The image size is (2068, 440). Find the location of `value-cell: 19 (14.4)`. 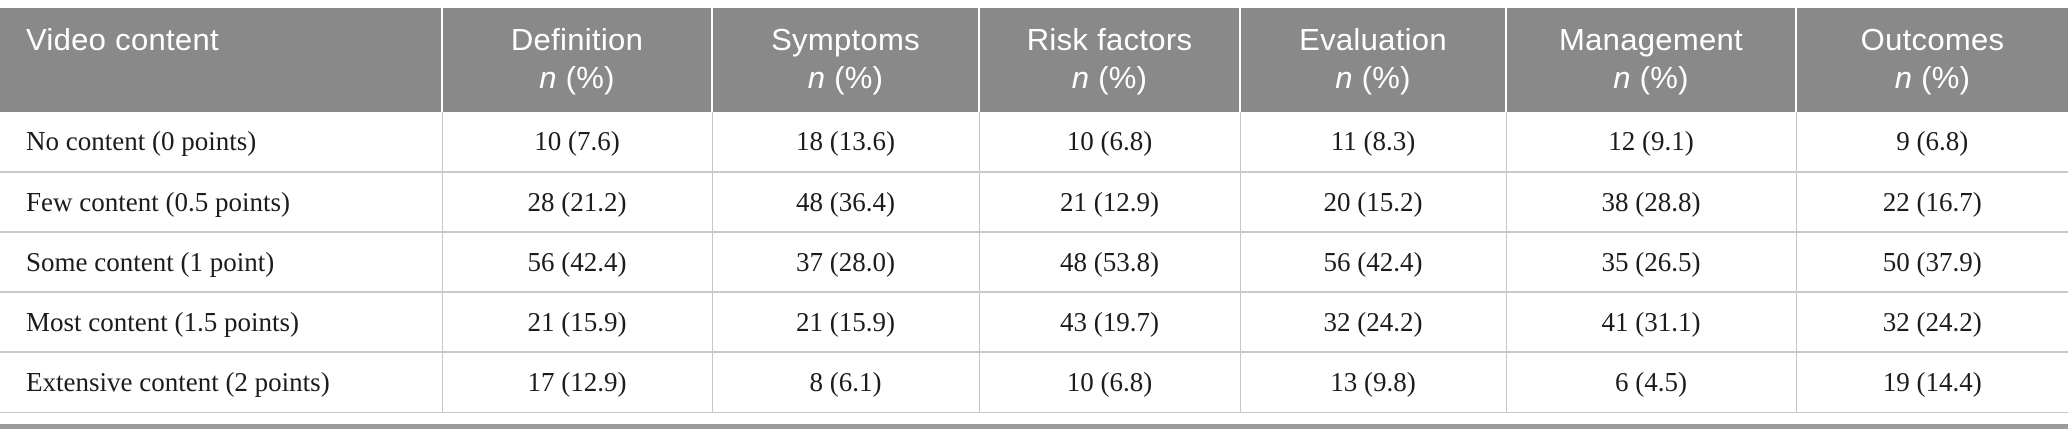

value-cell: 19 (14.4) is located at coordinates (1931, 382).